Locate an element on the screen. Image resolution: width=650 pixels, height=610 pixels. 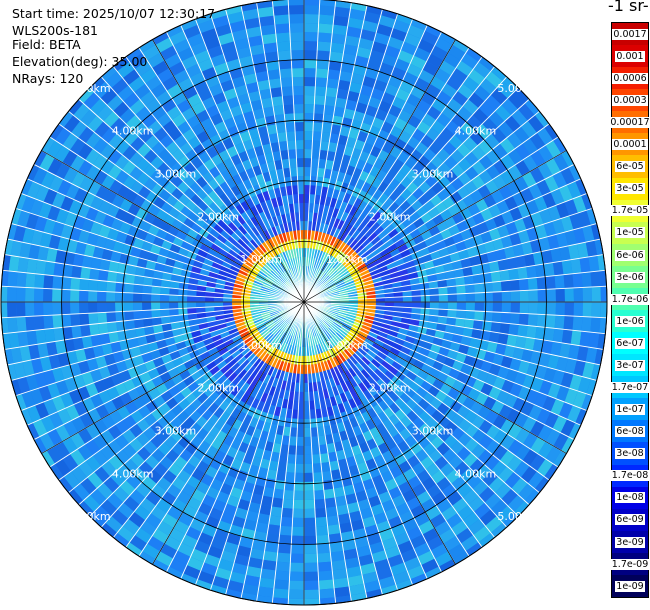
colorbar-tick-label: 0.0017 is located at coordinates (630, 34).